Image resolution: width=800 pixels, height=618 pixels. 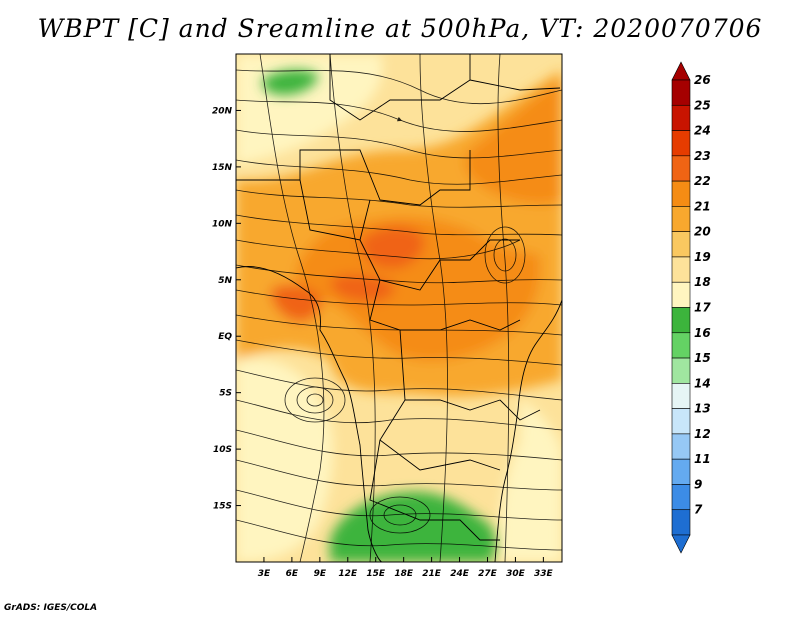 I want to click on wbpt-22-region, so click(x=418, y=288).